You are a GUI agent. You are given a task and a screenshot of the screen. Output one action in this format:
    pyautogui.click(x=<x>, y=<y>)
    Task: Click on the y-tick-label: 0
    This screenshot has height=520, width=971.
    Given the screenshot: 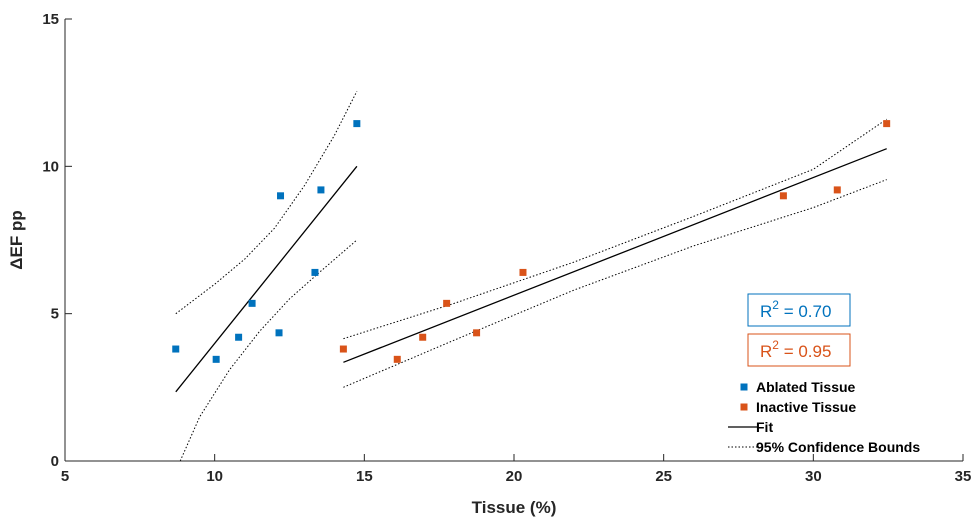 What is the action you would take?
    pyautogui.click(x=55, y=461)
    